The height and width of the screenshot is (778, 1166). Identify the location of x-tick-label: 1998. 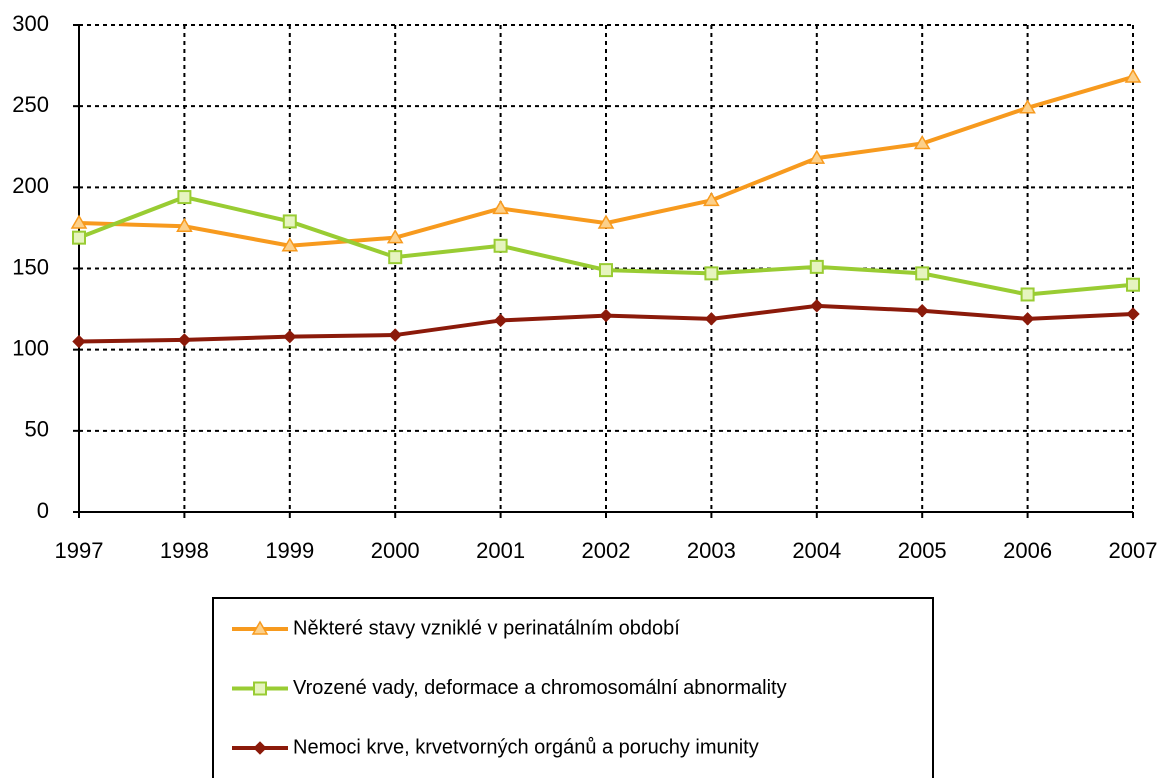
(184, 550).